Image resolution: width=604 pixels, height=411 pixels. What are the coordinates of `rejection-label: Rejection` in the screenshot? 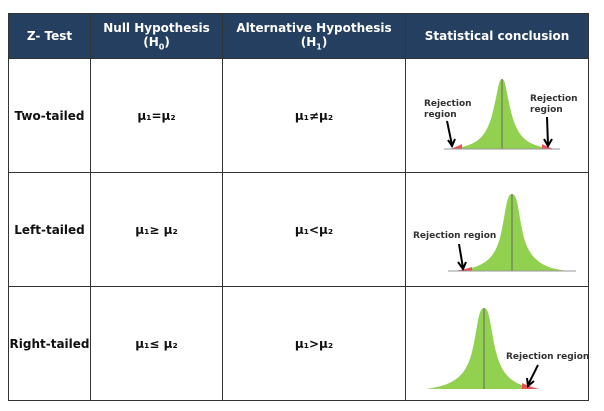 It's located at (448, 104).